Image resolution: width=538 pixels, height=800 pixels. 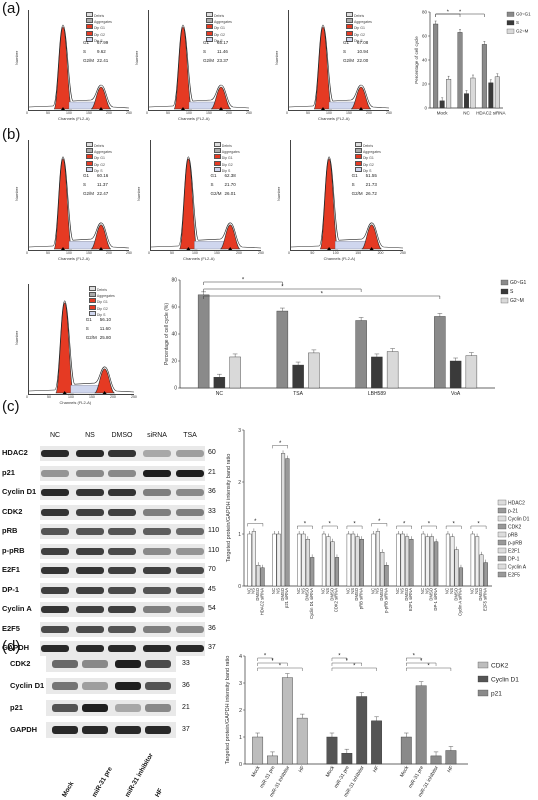 I want to click on legend-label: Cyclin D1, so click(x=505, y=680).